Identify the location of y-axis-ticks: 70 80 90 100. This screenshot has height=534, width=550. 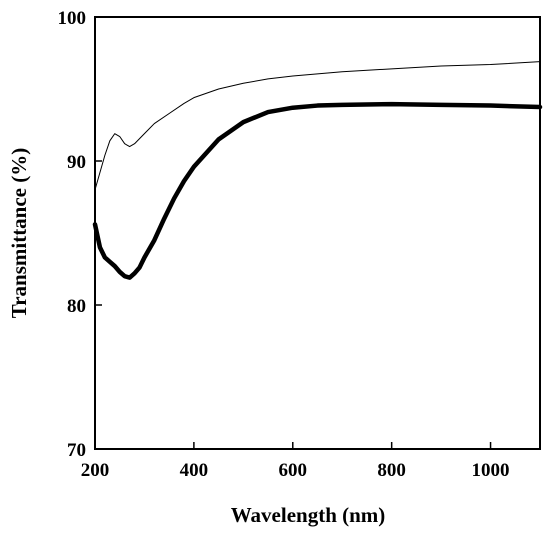
(80, 234).